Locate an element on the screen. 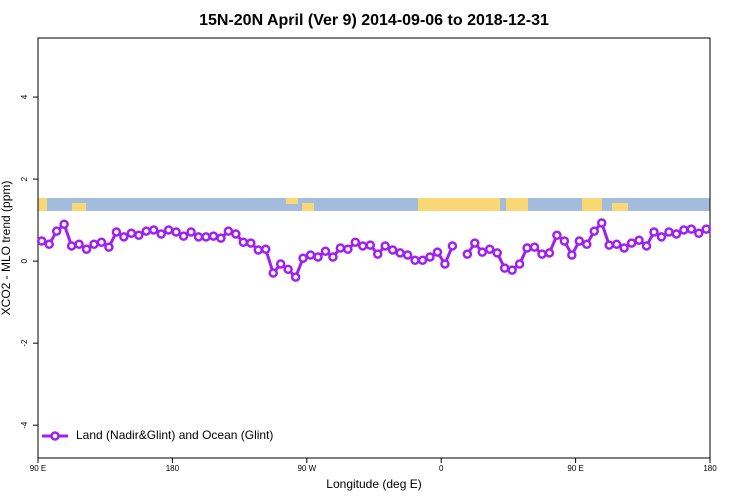  legend-marker is located at coordinates (55, 436).